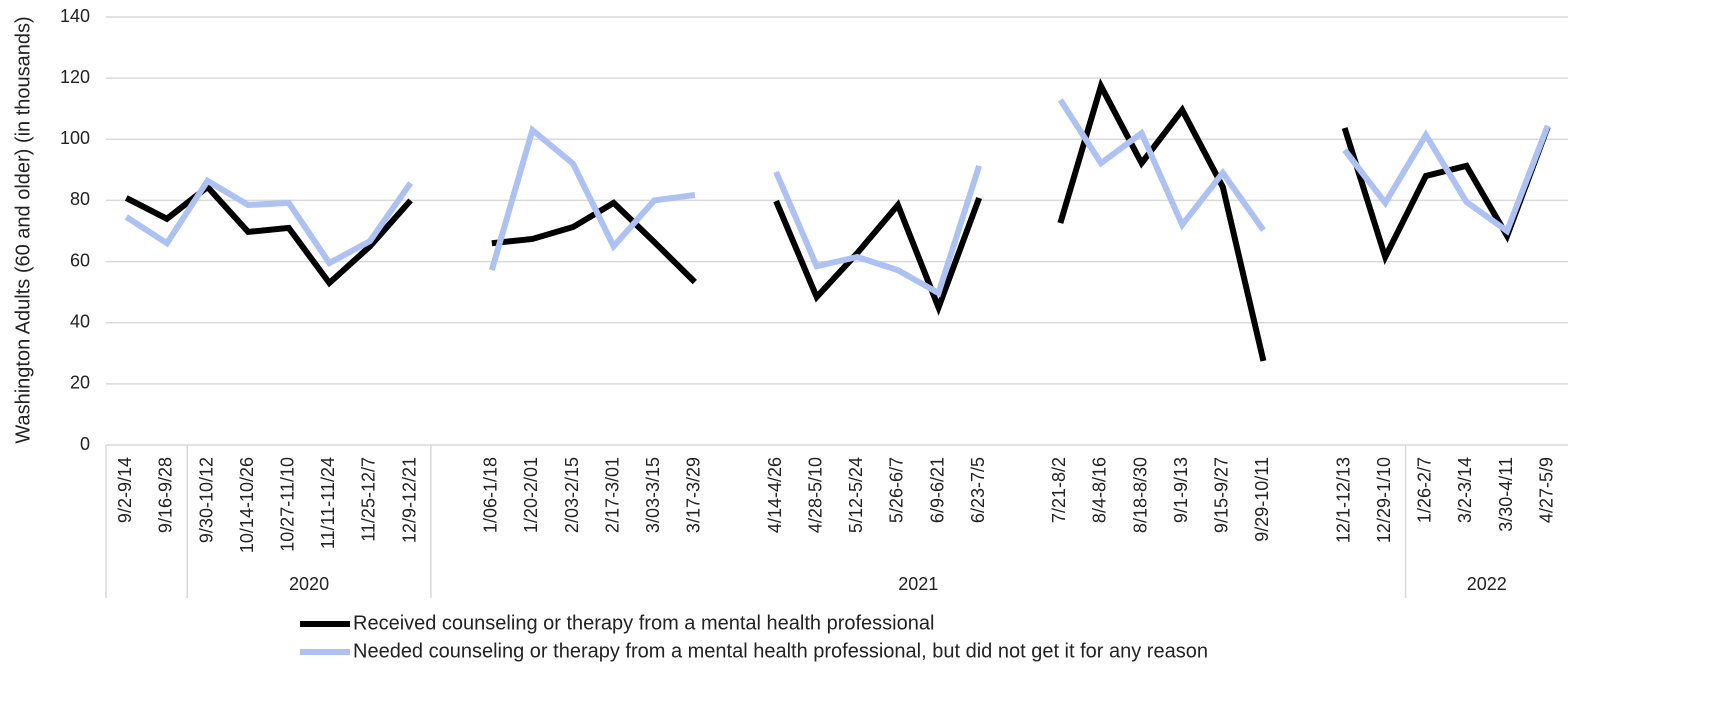 This screenshot has width=1709, height=724. I want to click on y-tick-label: 40, so click(80, 321).